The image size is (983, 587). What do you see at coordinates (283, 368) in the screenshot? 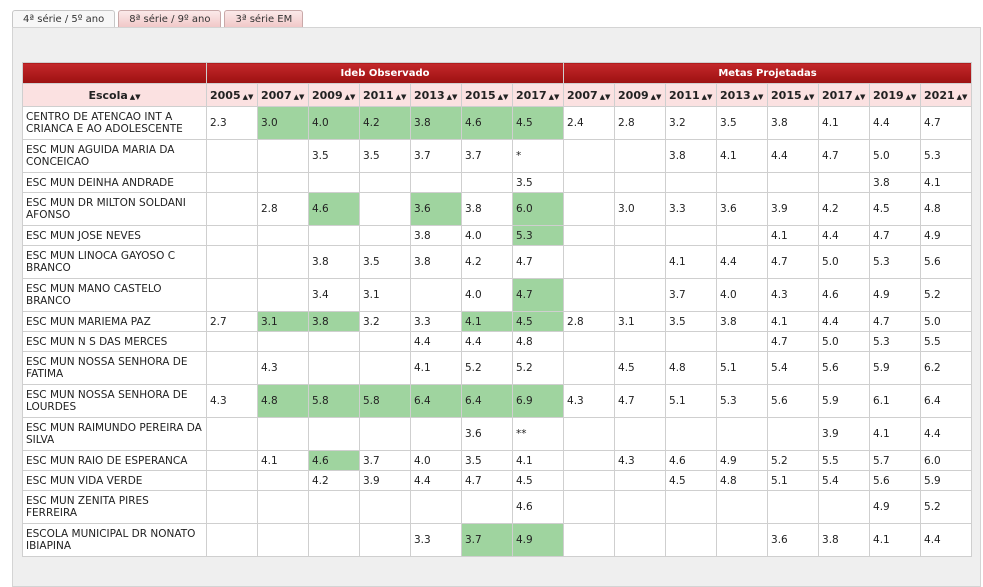
I see `cell-observed: 4.3` at bounding box center [283, 368].